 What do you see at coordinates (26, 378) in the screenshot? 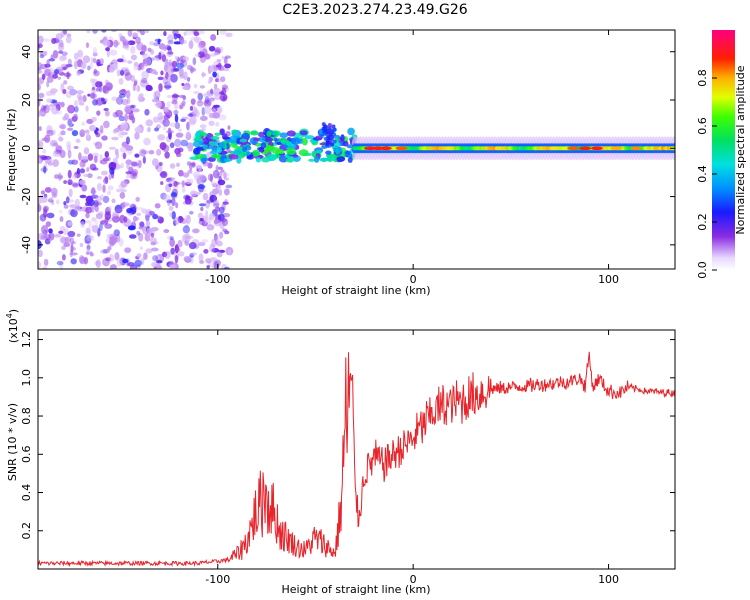
I see `snr-y-tick-label: 1.0` at bounding box center [26, 378].